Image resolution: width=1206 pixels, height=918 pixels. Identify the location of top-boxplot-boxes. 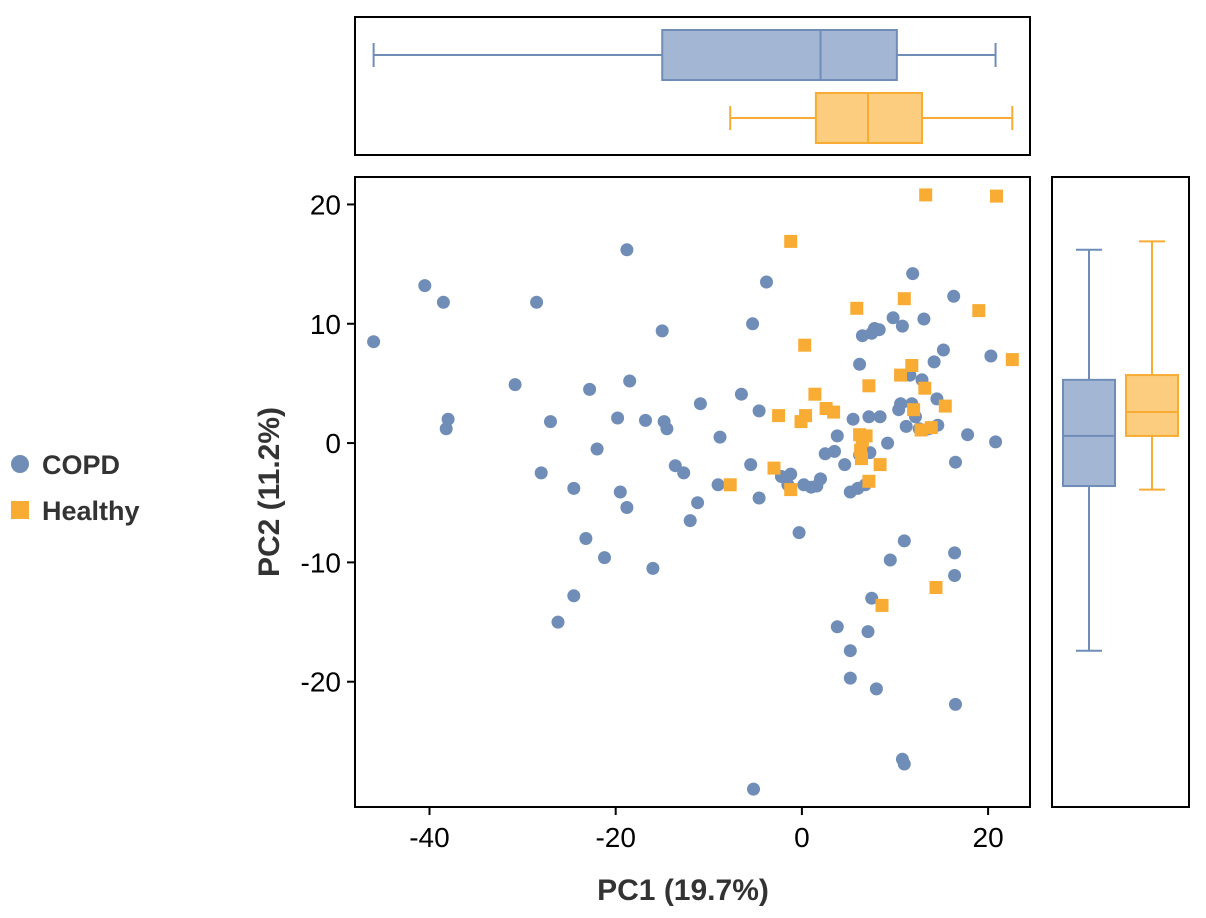
(693, 86).